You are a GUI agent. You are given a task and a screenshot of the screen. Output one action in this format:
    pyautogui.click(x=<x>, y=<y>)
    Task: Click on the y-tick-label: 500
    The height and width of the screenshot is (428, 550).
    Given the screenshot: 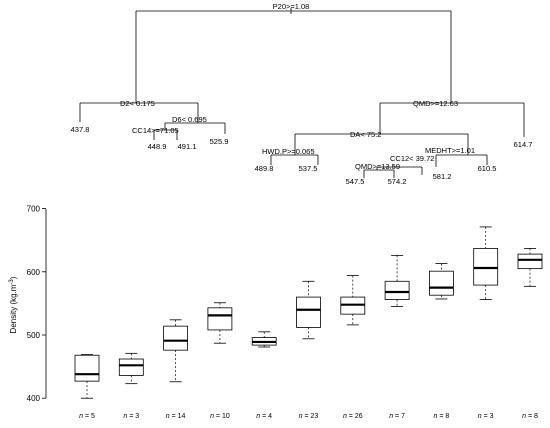 What is the action you would take?
    pyautogui.click(x=34, y=335)
    